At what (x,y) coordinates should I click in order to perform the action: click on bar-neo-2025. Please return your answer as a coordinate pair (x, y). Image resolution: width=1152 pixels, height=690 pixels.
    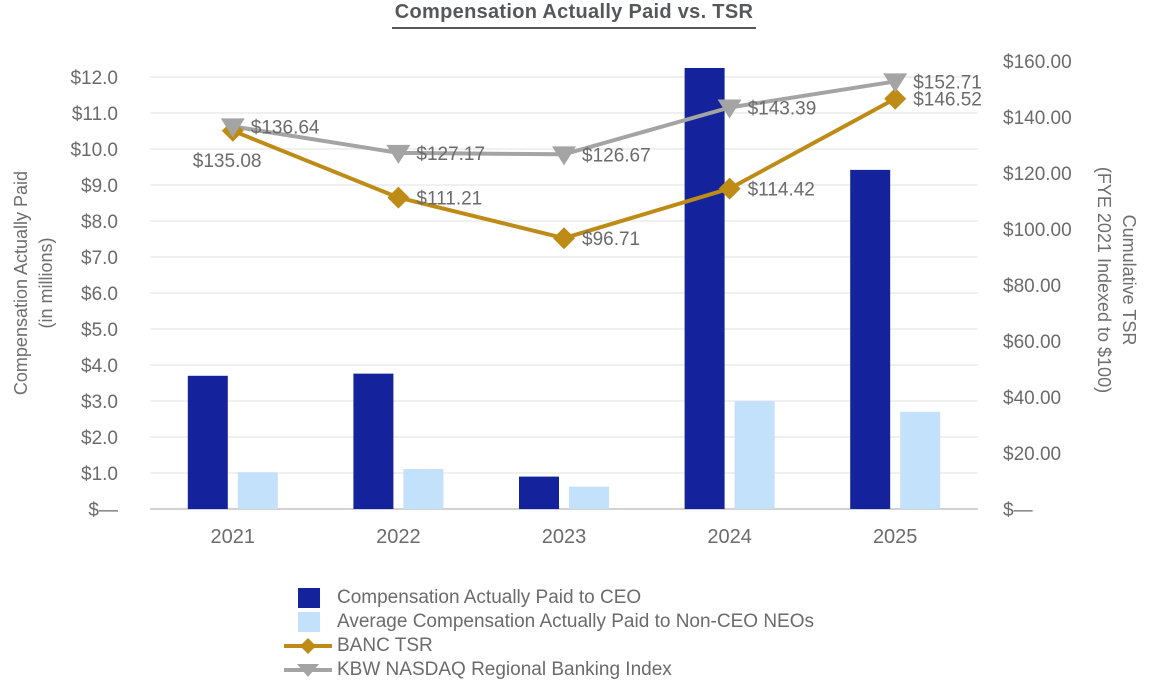
    Looking at the image, I should click on (920, 460).